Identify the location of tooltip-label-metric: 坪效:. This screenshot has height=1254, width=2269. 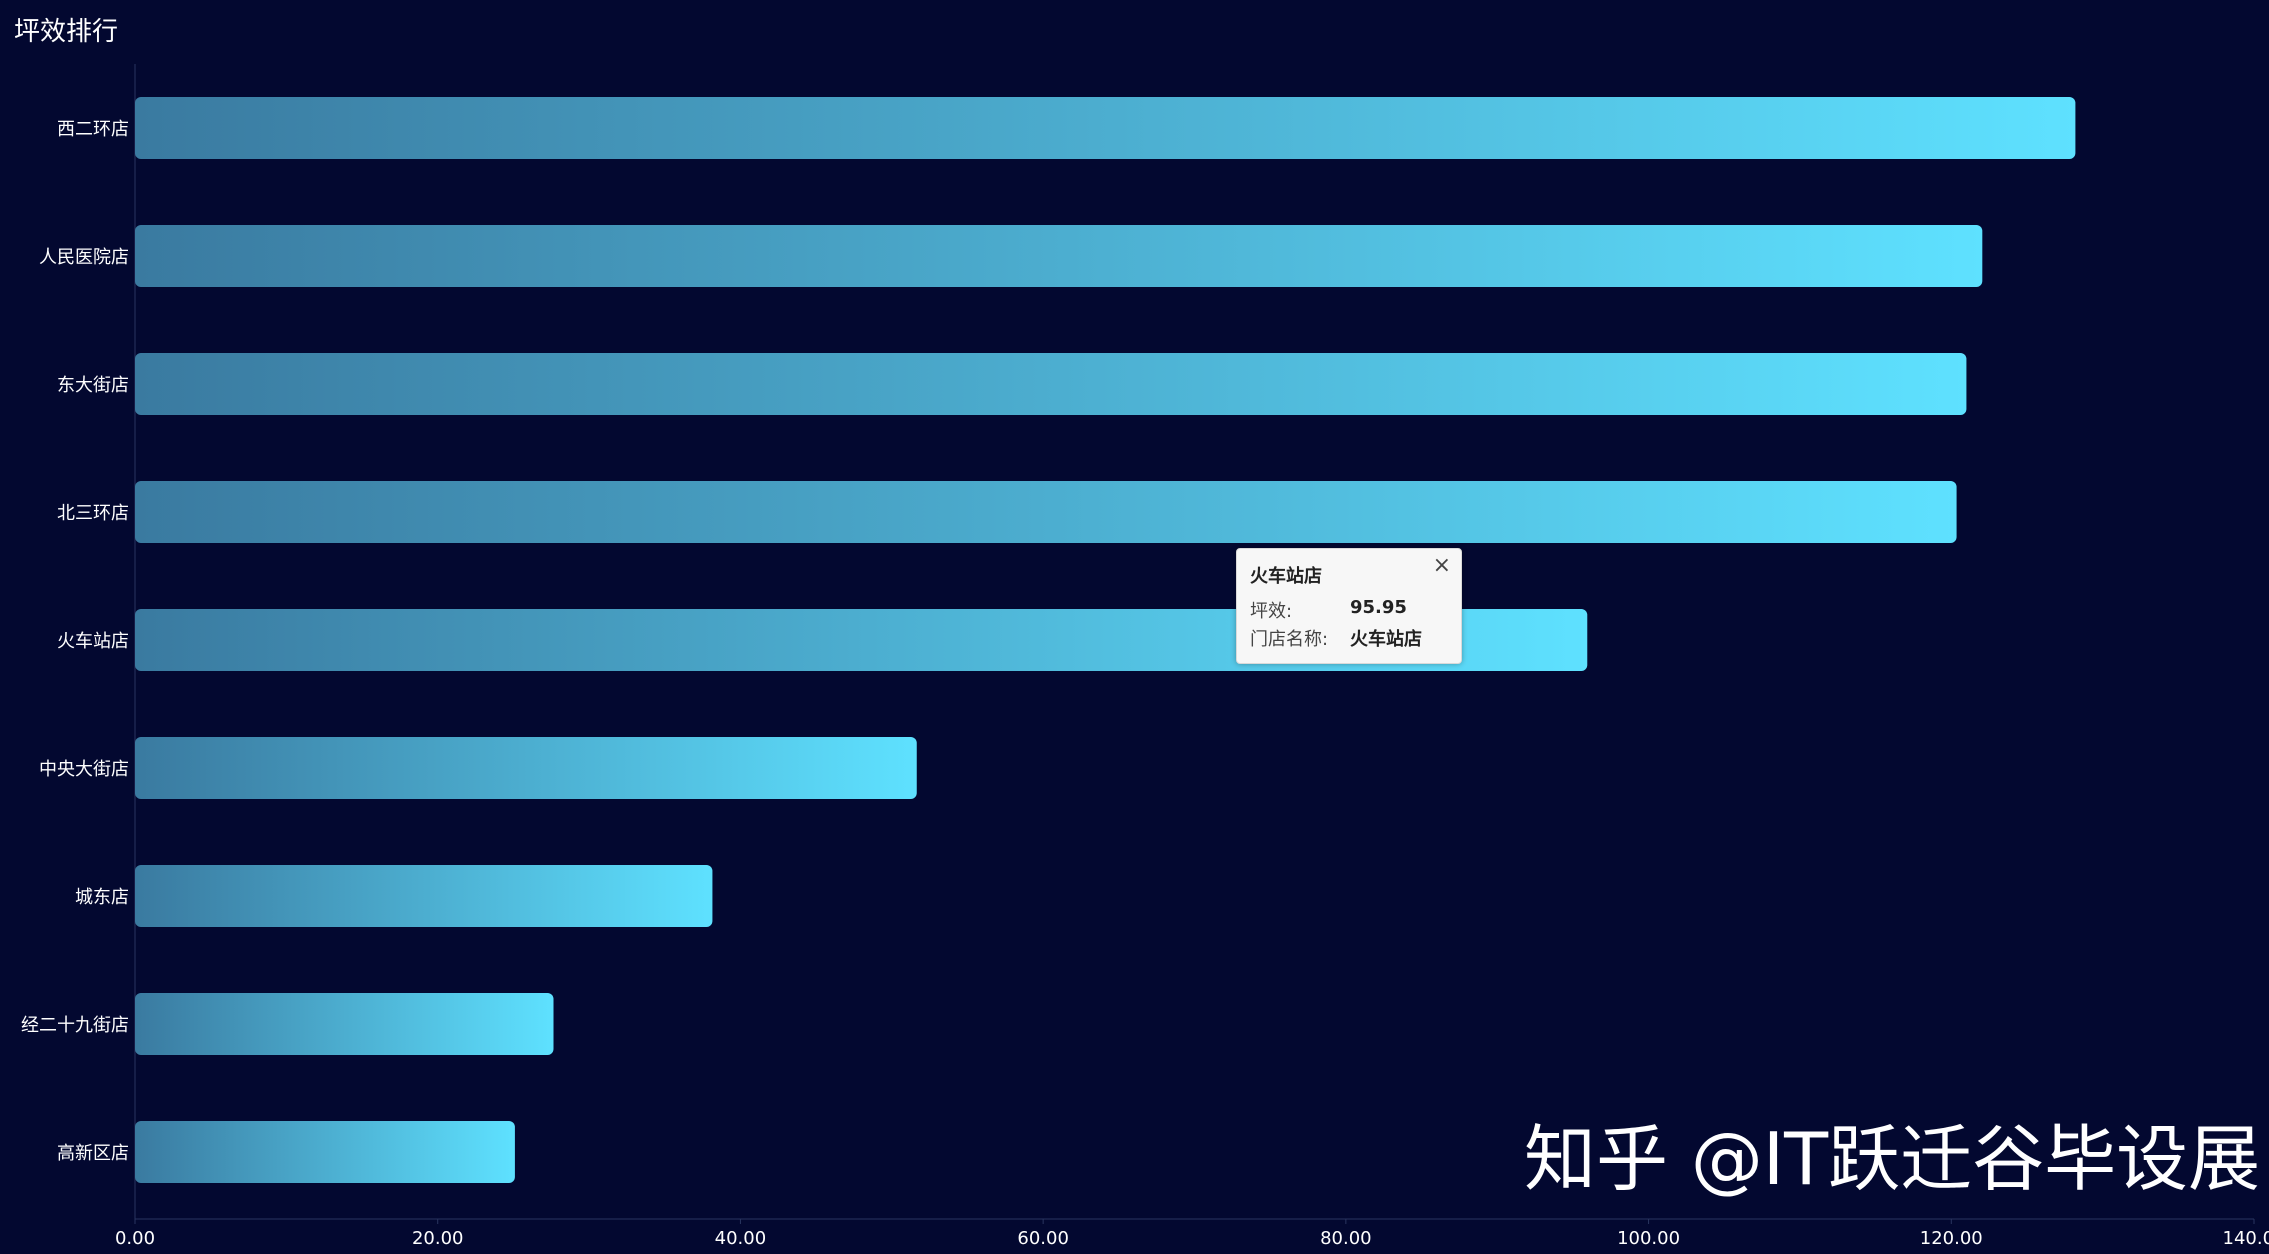
(1271, 611).